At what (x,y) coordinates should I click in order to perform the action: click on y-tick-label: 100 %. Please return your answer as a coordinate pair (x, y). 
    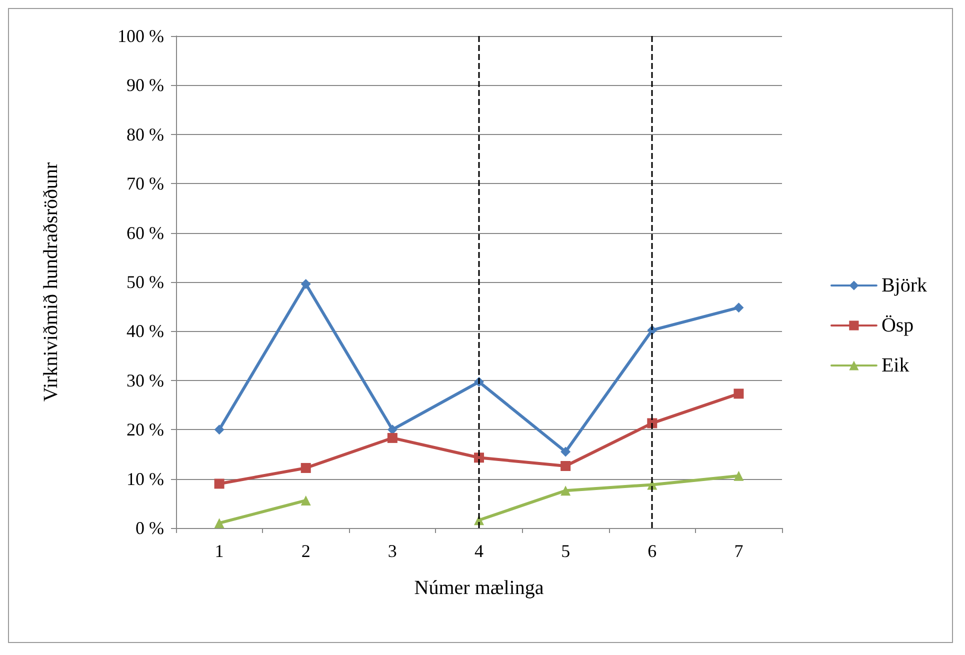
    Looking at the image, I should click on (141, 36).